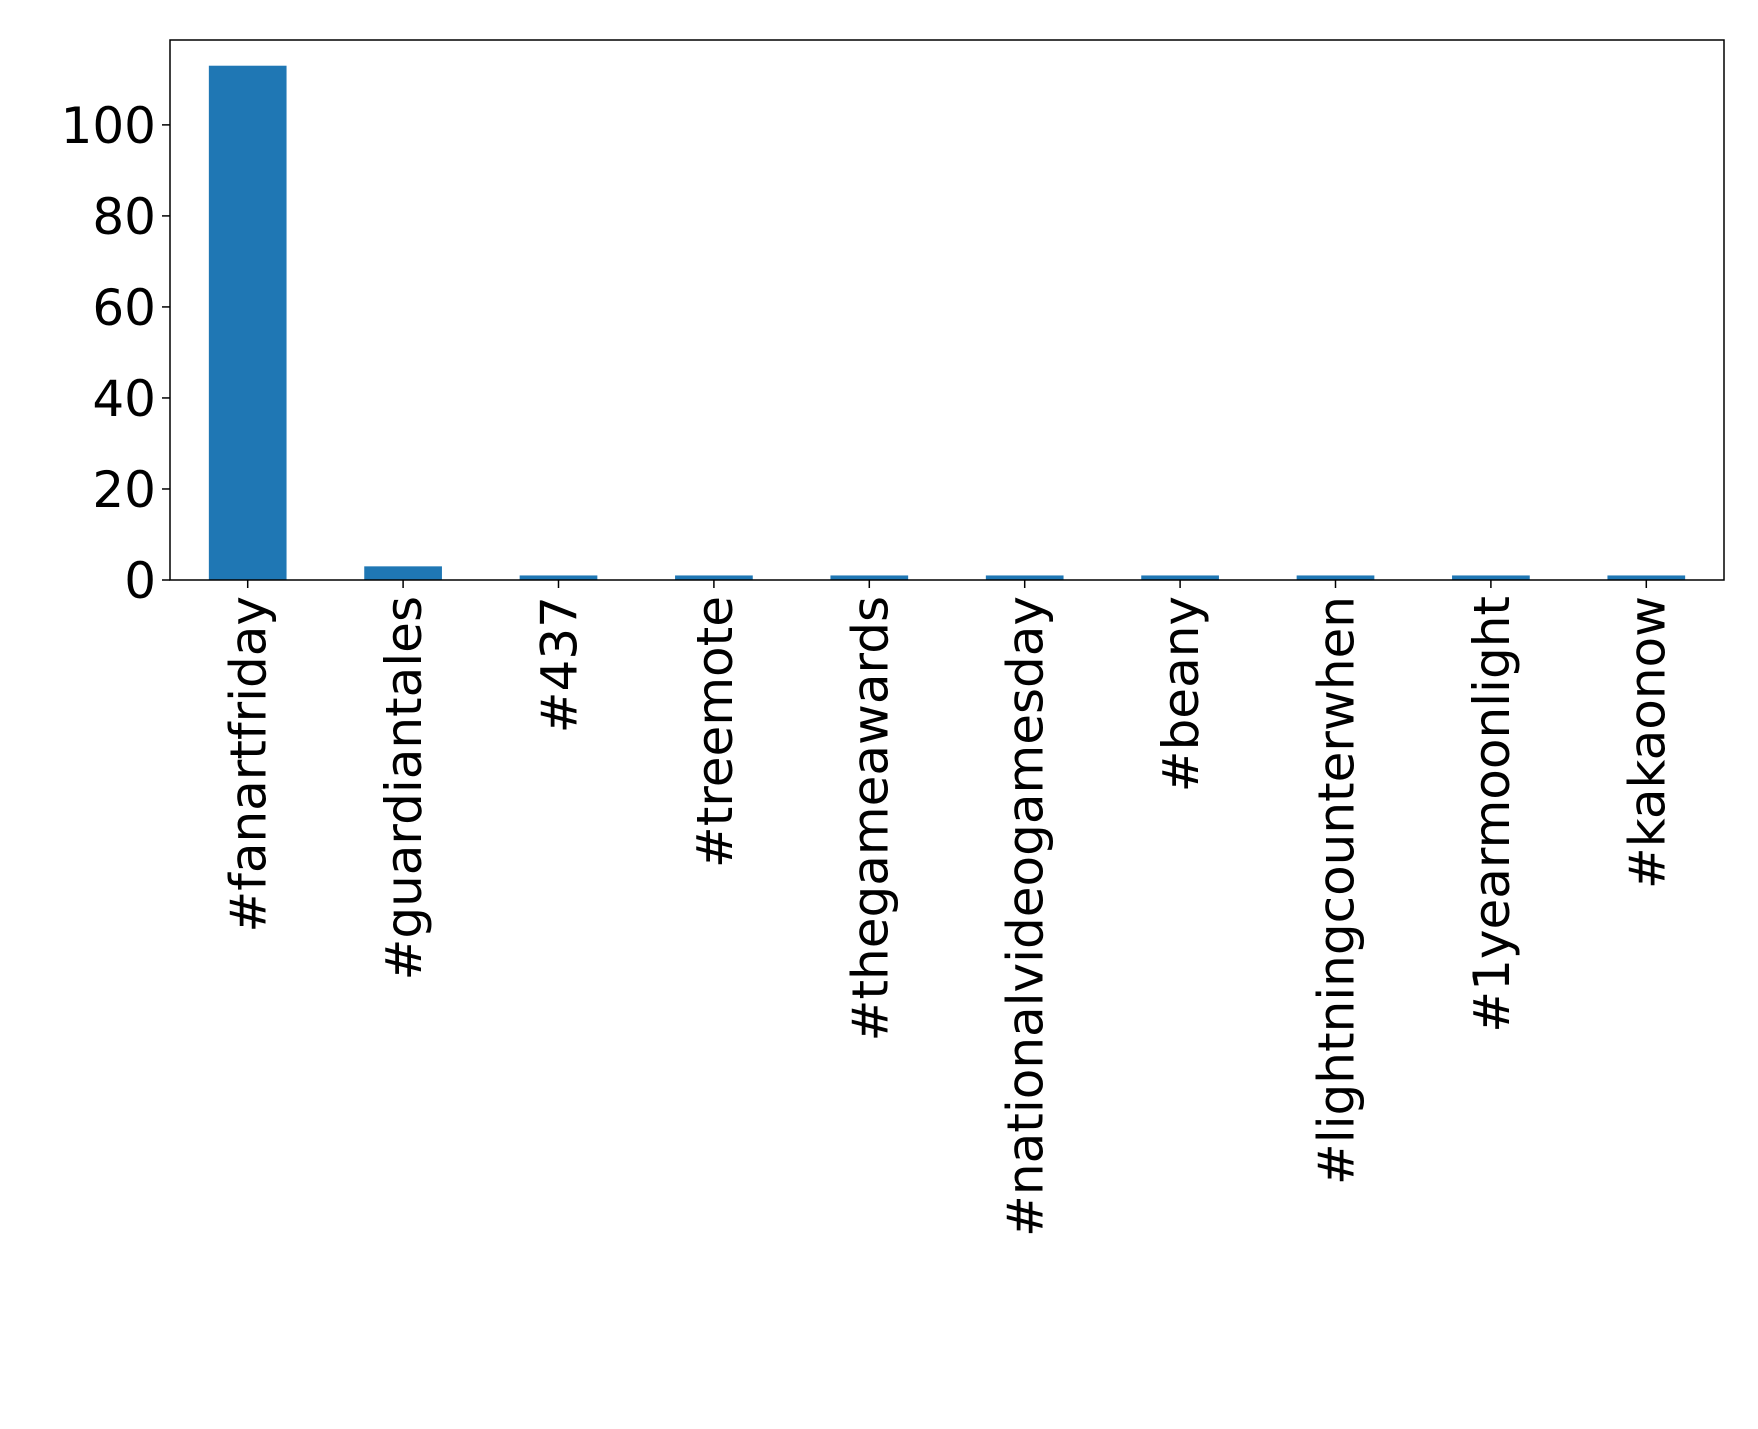 The height and width of the screenshot is (1429, 1758). I want to click on x-tick-label: #lightningcounterwhen, so click(1337, 890).